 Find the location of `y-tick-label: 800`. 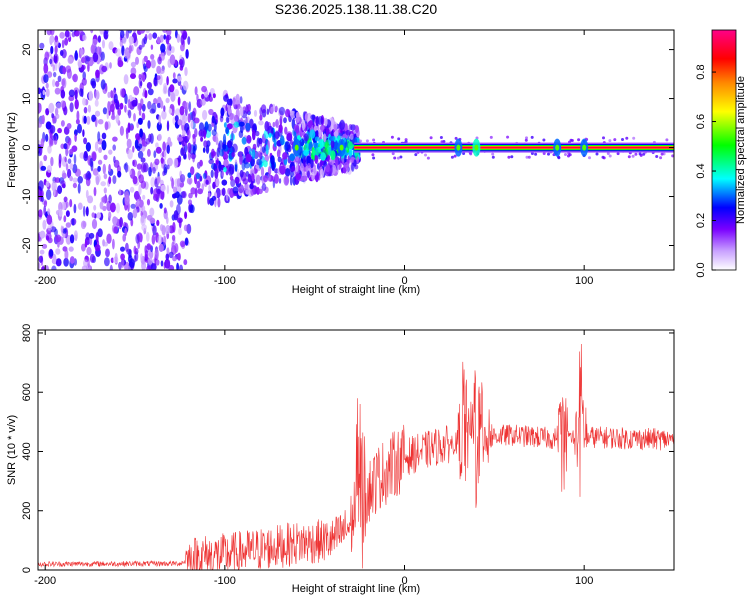

y-tick-label: 800 is located at coordinates (27, 333).